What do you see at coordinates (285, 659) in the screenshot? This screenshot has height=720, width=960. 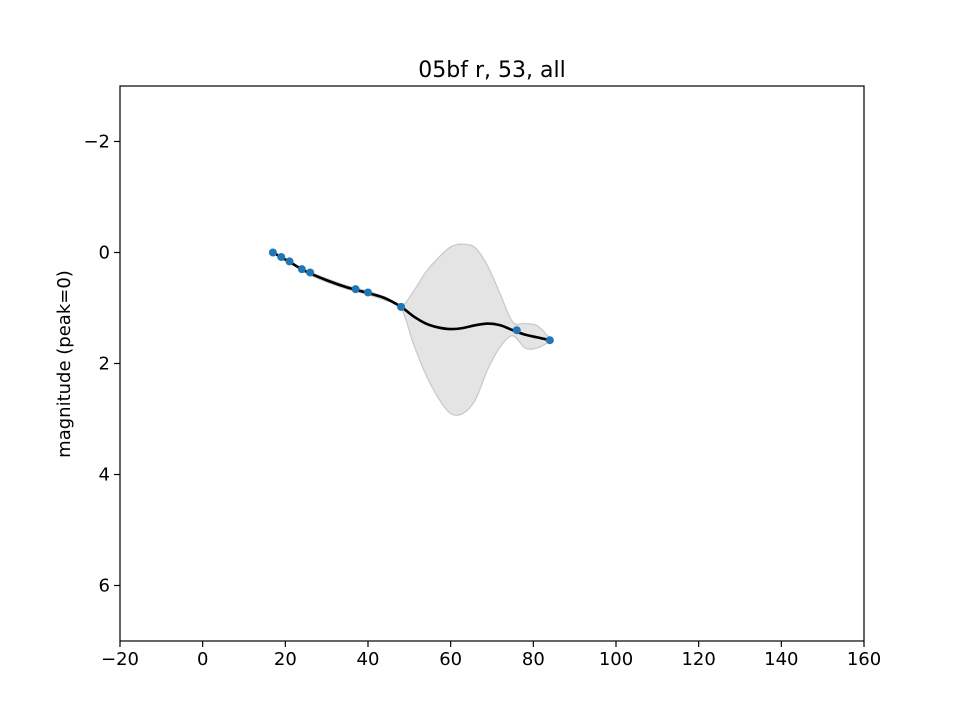 I see `x-tick-label: 20` at bounding box center [285, 659].